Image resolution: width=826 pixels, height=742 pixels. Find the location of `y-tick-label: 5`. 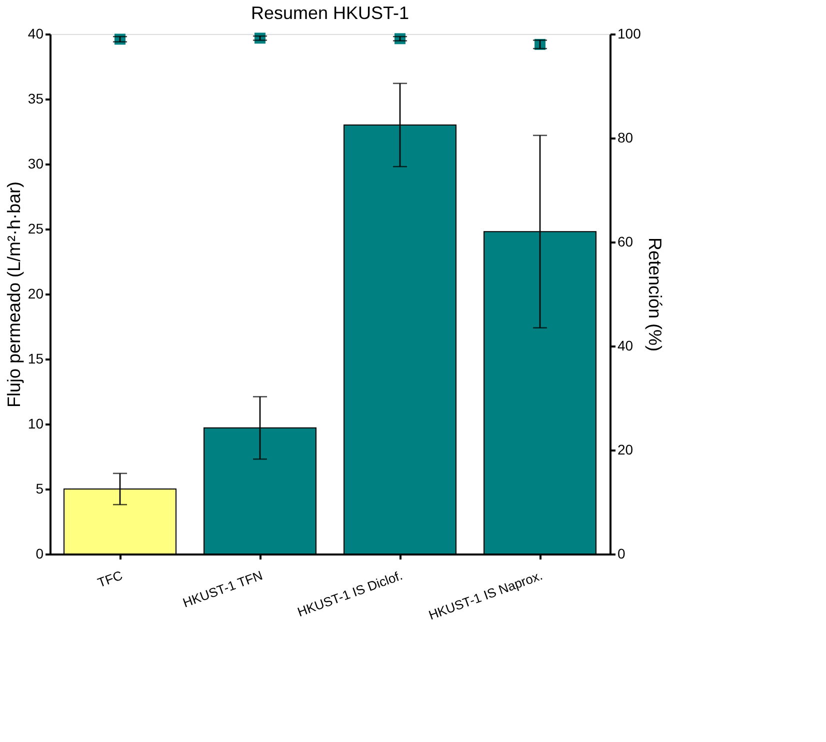

y-tick-label: 5 is located at coordinates (40, 488).